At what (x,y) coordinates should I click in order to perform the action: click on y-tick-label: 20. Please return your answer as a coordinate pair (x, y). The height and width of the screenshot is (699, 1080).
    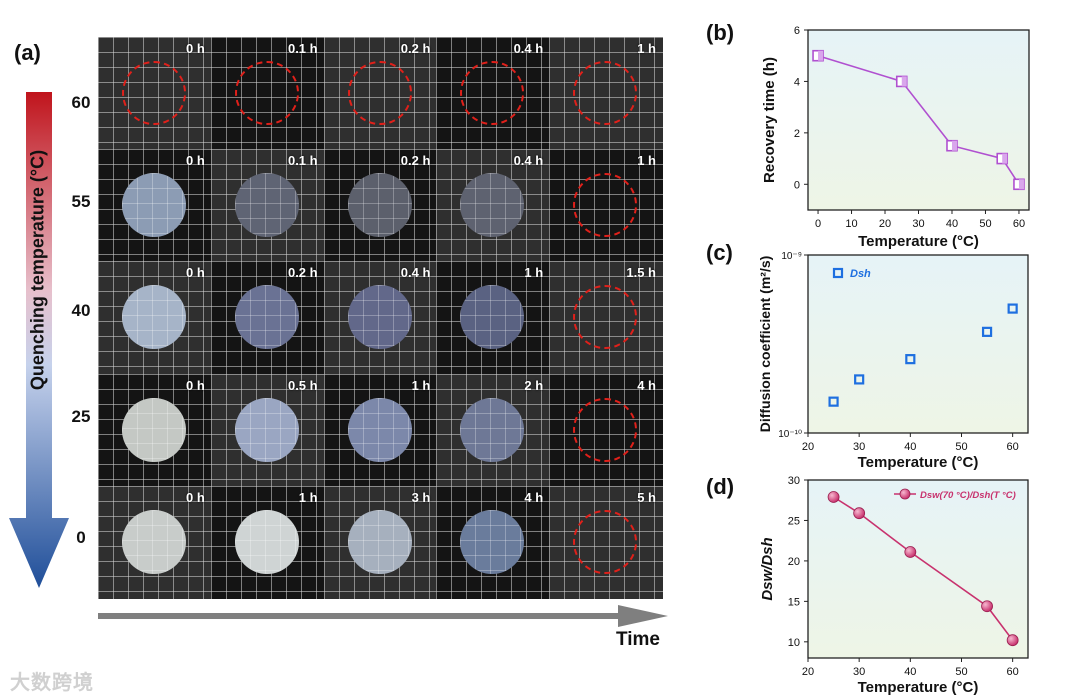
    Looking at the image, I should click on (794, 562).